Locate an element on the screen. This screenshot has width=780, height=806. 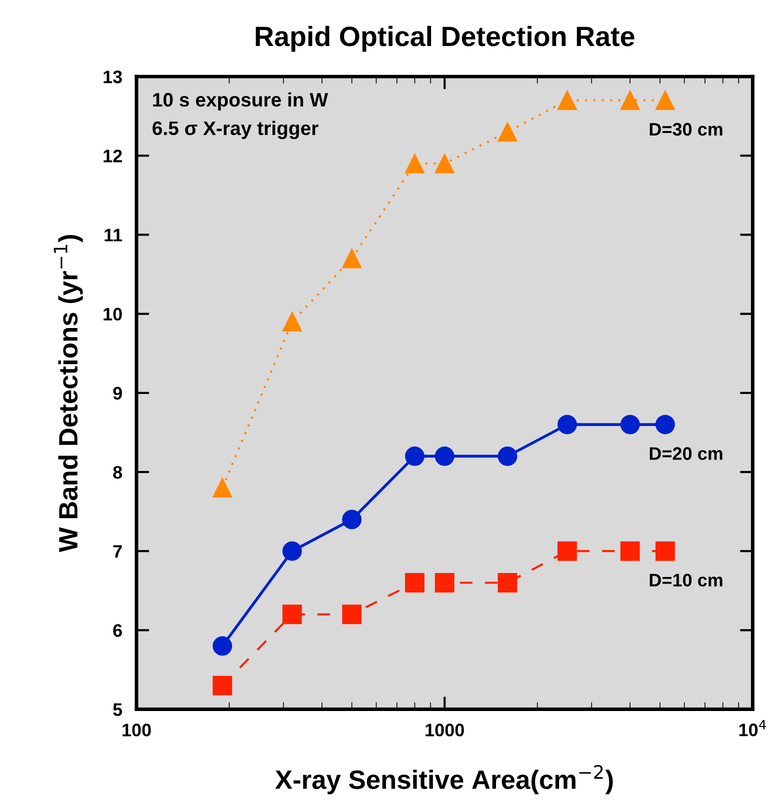
y-tick-label: 12 is located at coordinates (113, 156).